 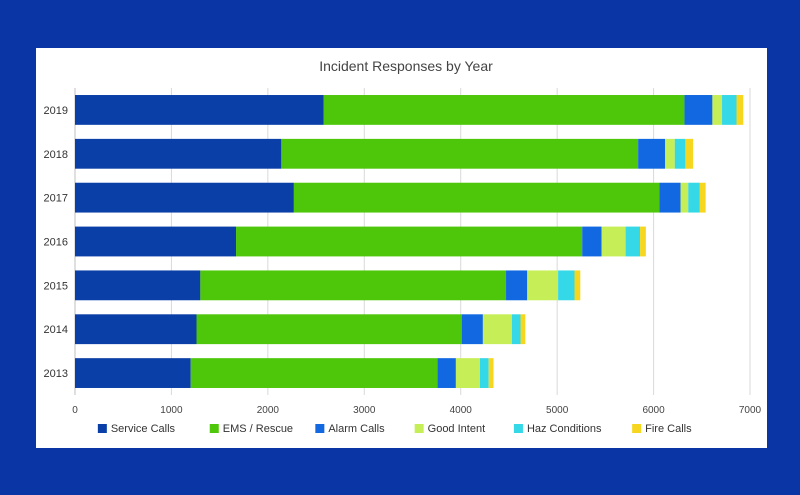 What do you see at coordinates (523, 329) in the screenshot?
I see `bar-segment-fire-calls-2014` at bounding box center [523, 329].